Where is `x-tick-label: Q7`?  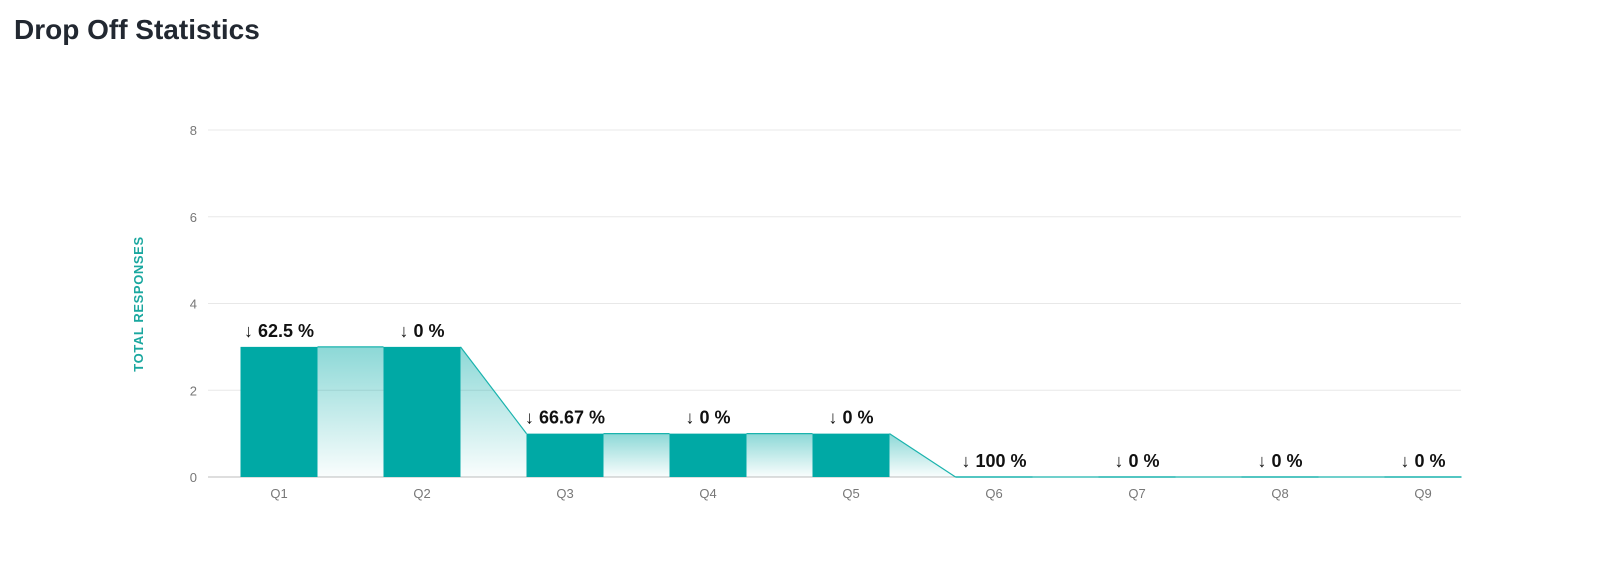
x-tick-label: Q7 is located at coordinates (1136, 493).